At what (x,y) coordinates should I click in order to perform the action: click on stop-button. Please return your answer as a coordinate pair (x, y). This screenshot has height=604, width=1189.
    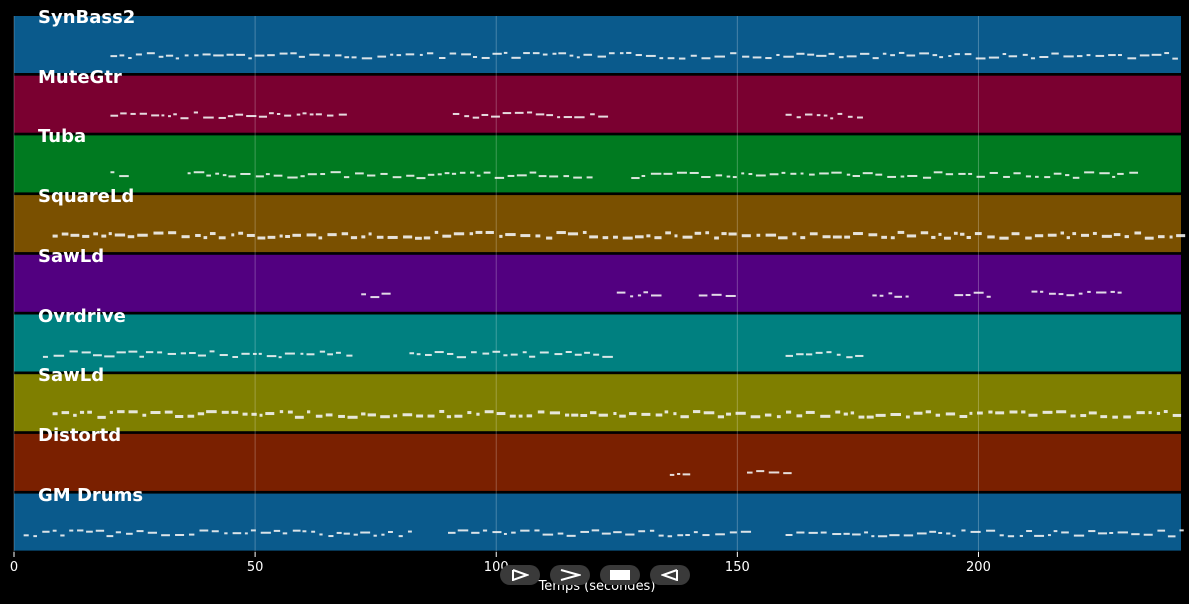
    Looking at the image, I should click on (620, 575).